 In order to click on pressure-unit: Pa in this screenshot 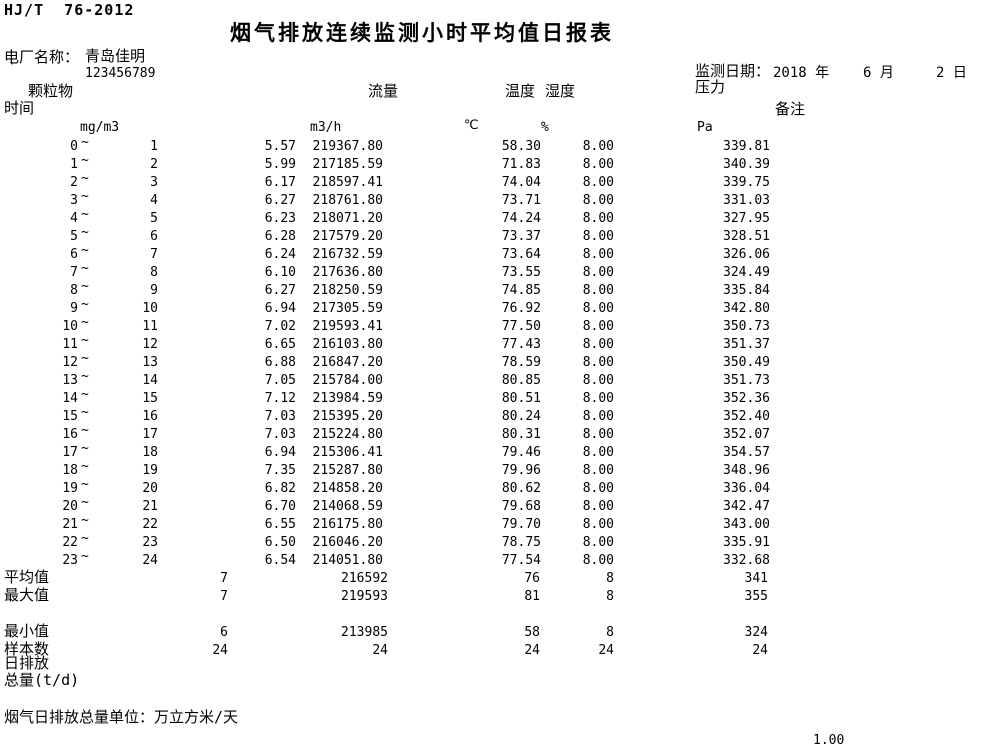, I will do `click(705, 127)`.